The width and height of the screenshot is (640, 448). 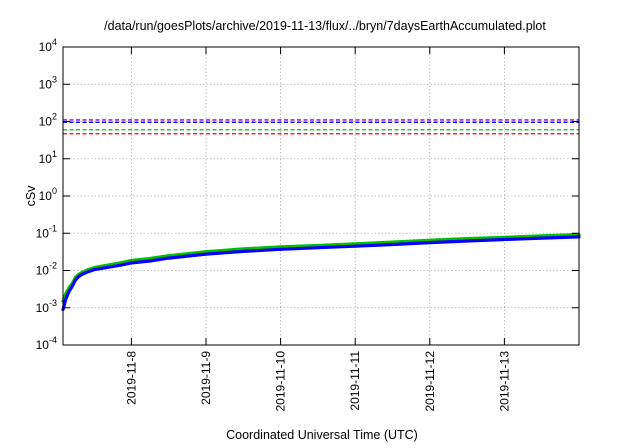 What do you see at coordinates (430, 381) in the screenshot?
I see `x-tick-label: 2019-11-12` at bounding box center [430, 381].